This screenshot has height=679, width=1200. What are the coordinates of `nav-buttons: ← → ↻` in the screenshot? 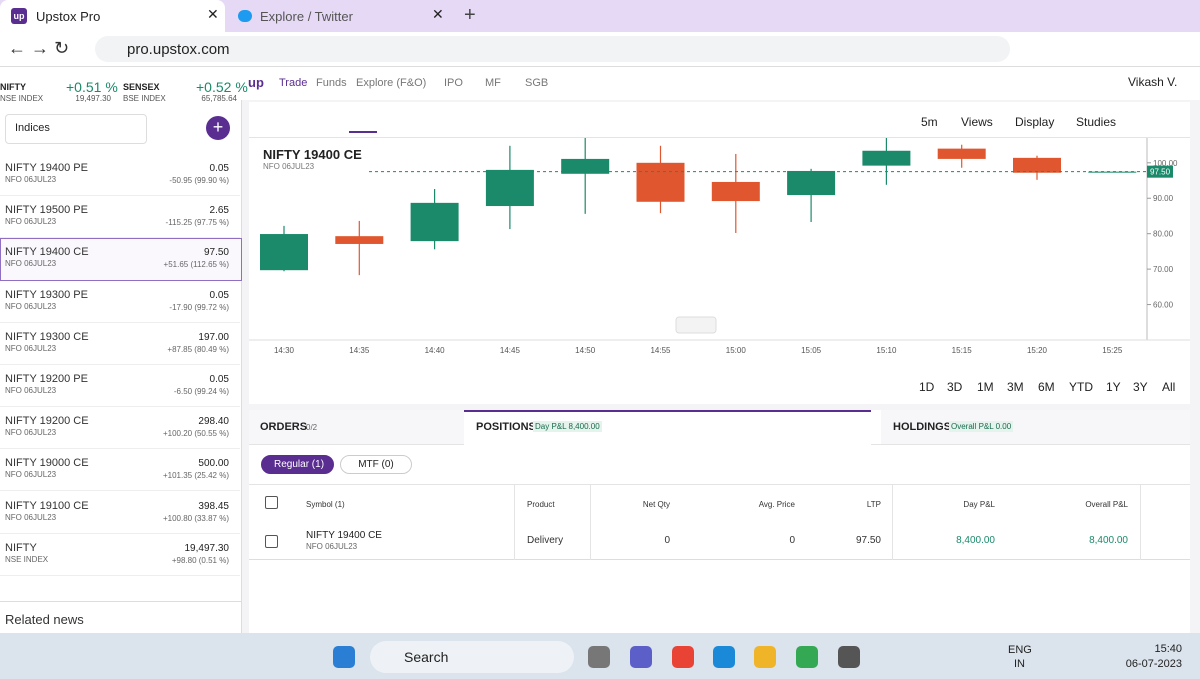 It's located at (39, 48).